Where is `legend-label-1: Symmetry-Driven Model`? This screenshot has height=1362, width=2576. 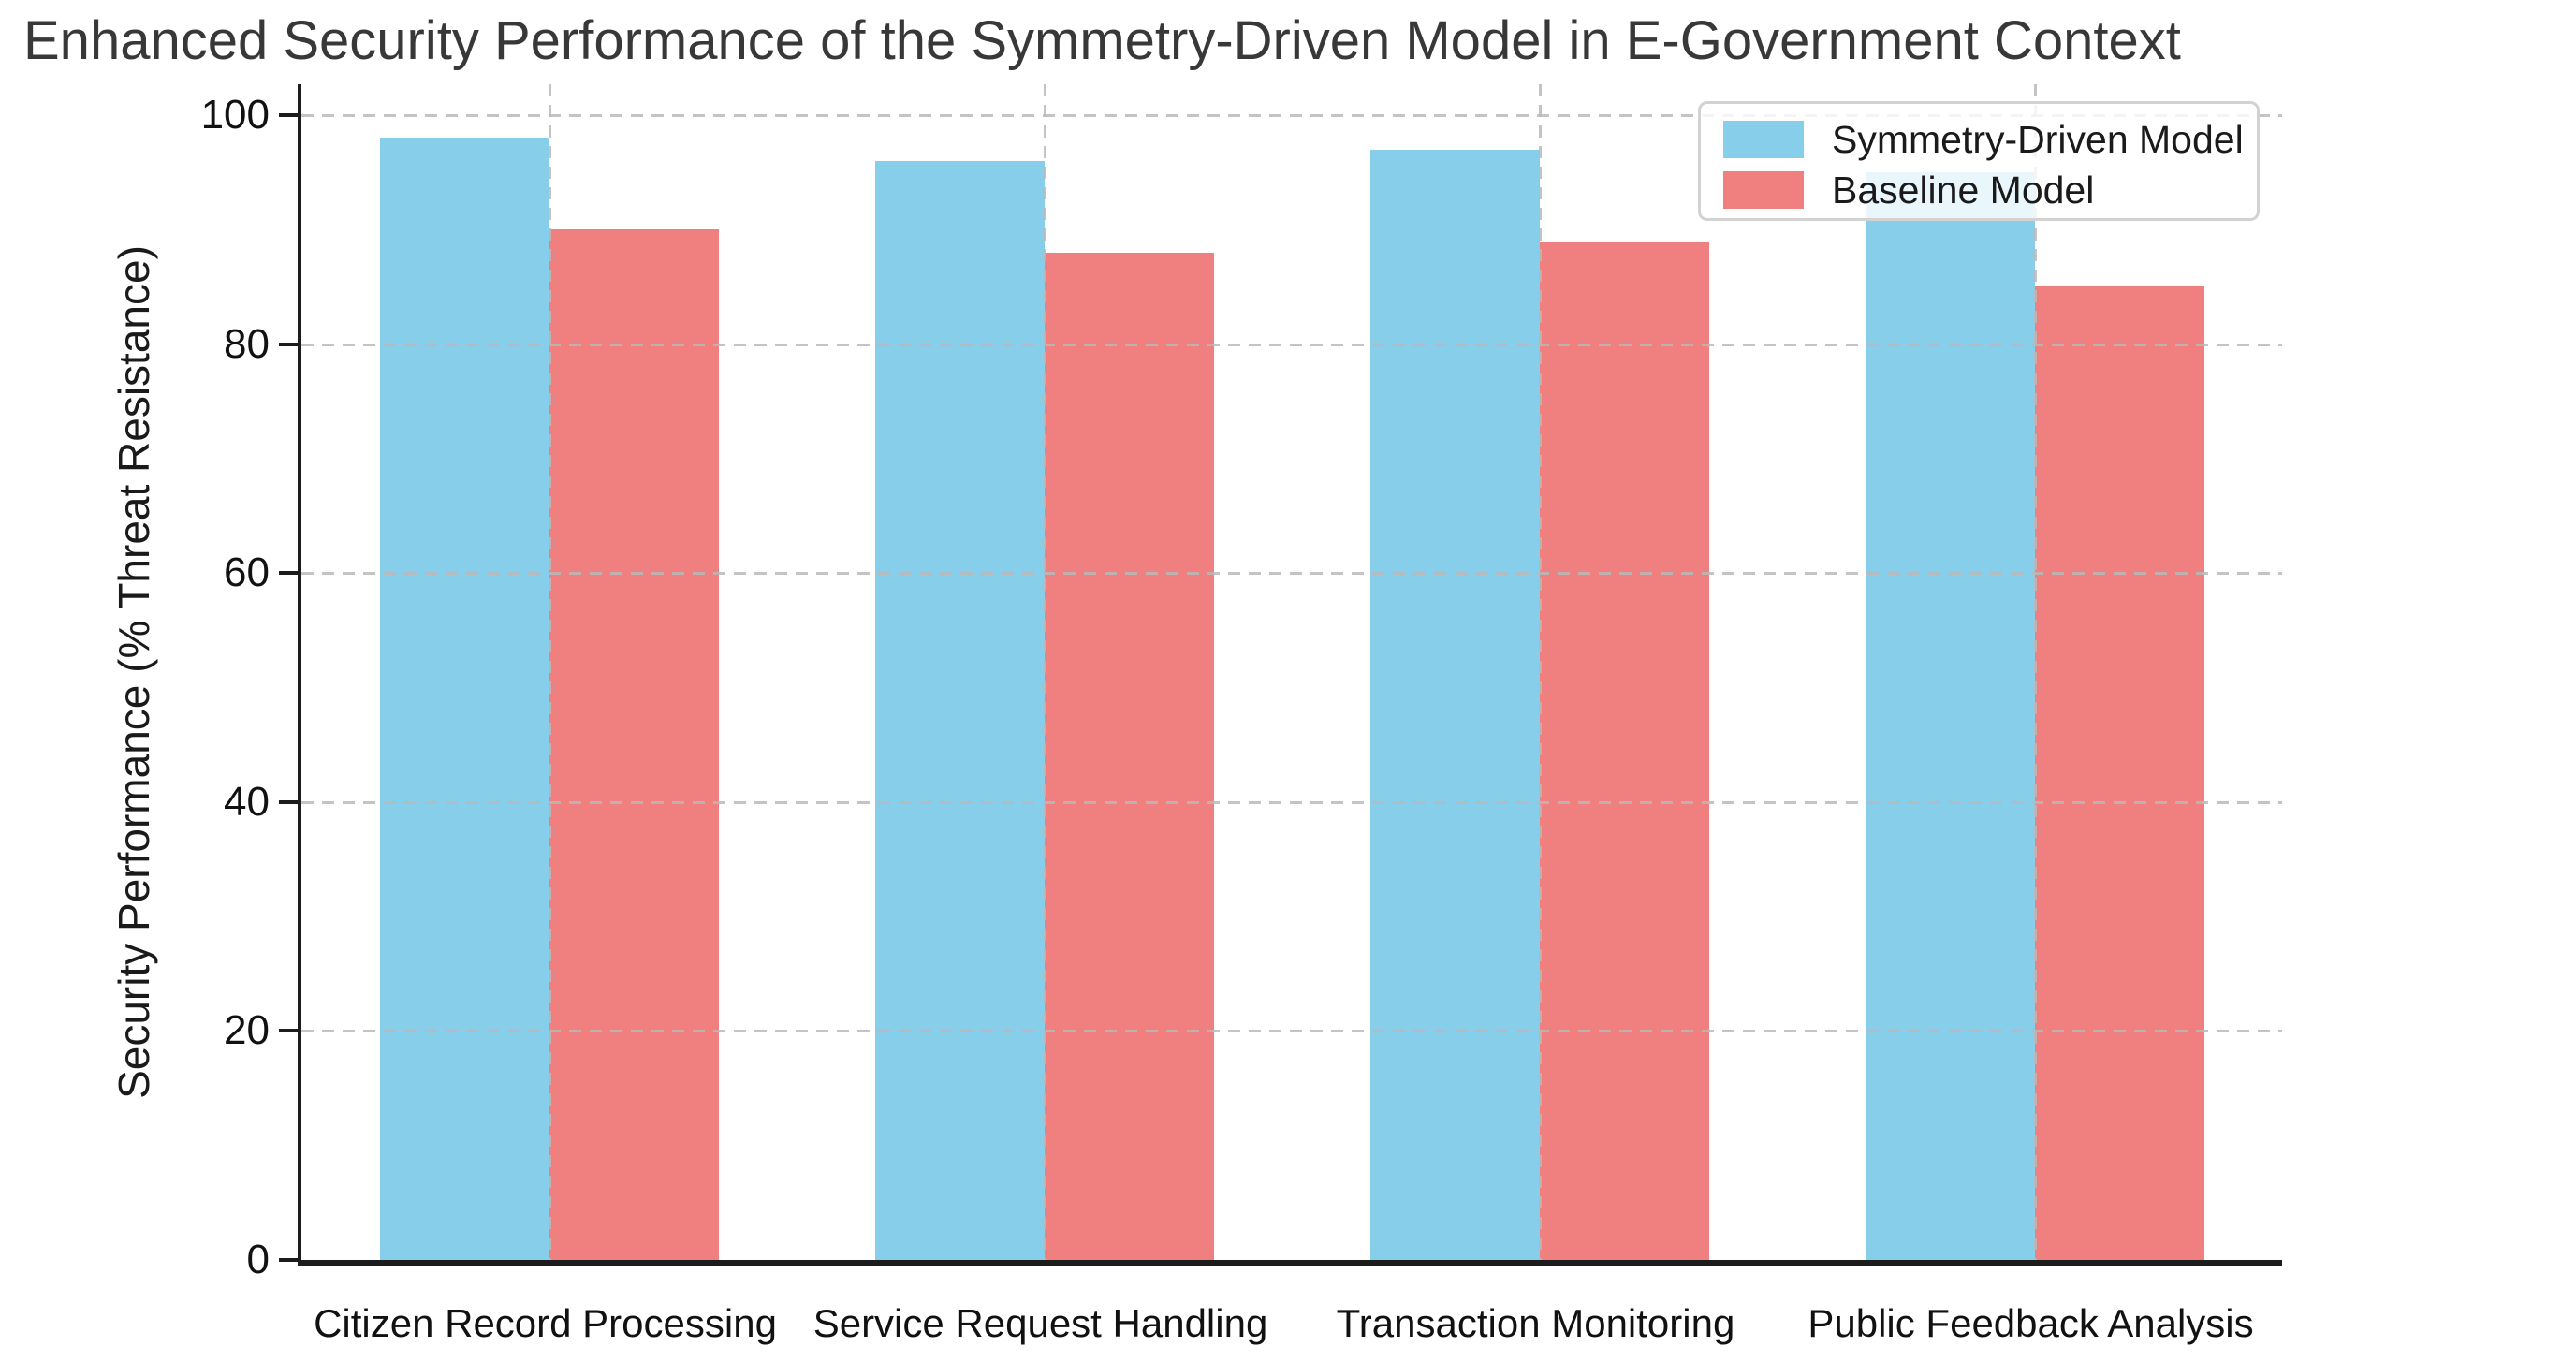 legend-label-1: Symmetry-Driven Model is located at coordinates (2038, 139).